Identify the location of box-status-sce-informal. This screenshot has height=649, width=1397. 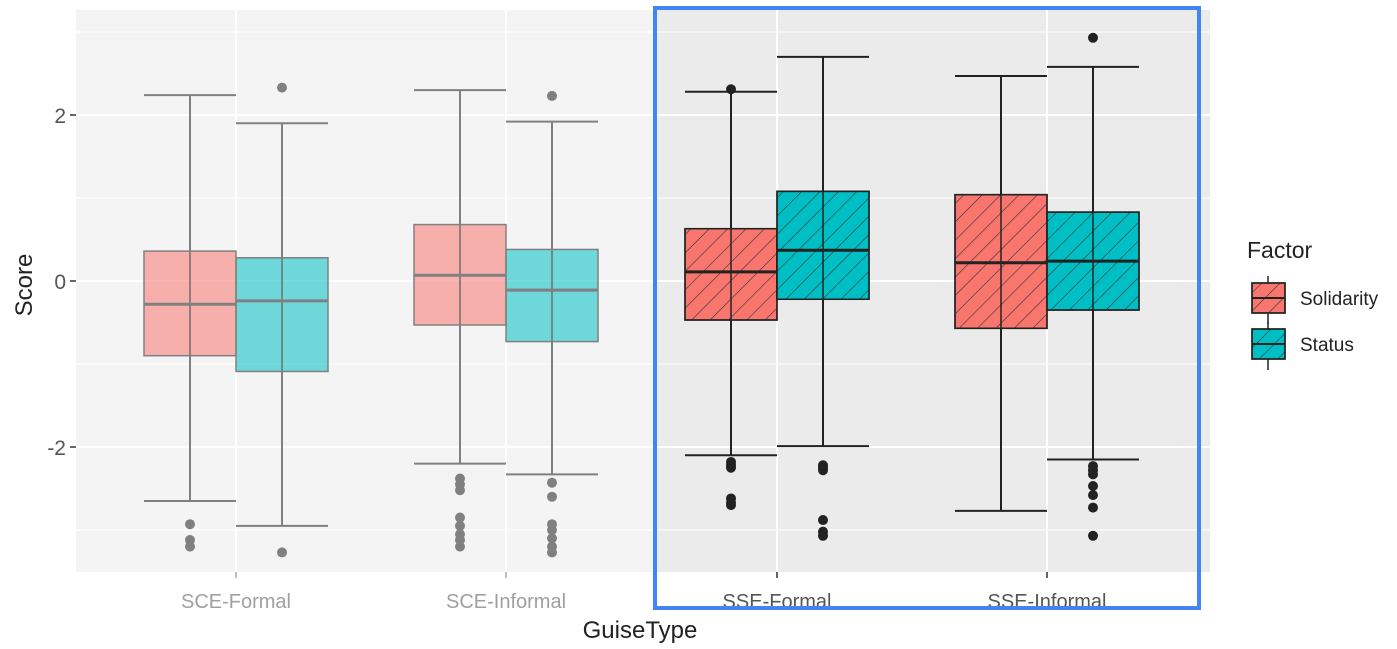
(552, 324).